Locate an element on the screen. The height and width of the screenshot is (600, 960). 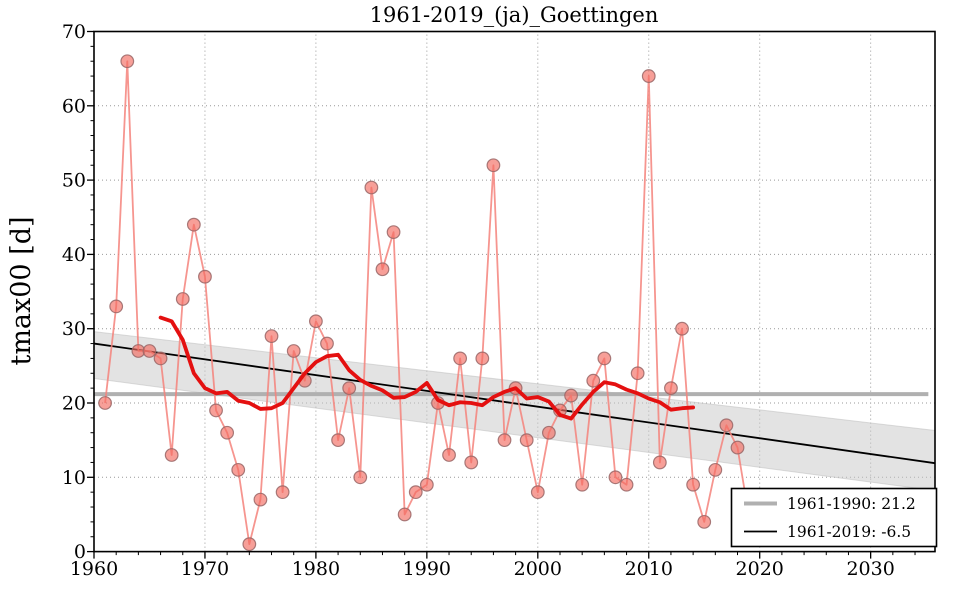
data-point-1973 is located at coordinates (238, 469).